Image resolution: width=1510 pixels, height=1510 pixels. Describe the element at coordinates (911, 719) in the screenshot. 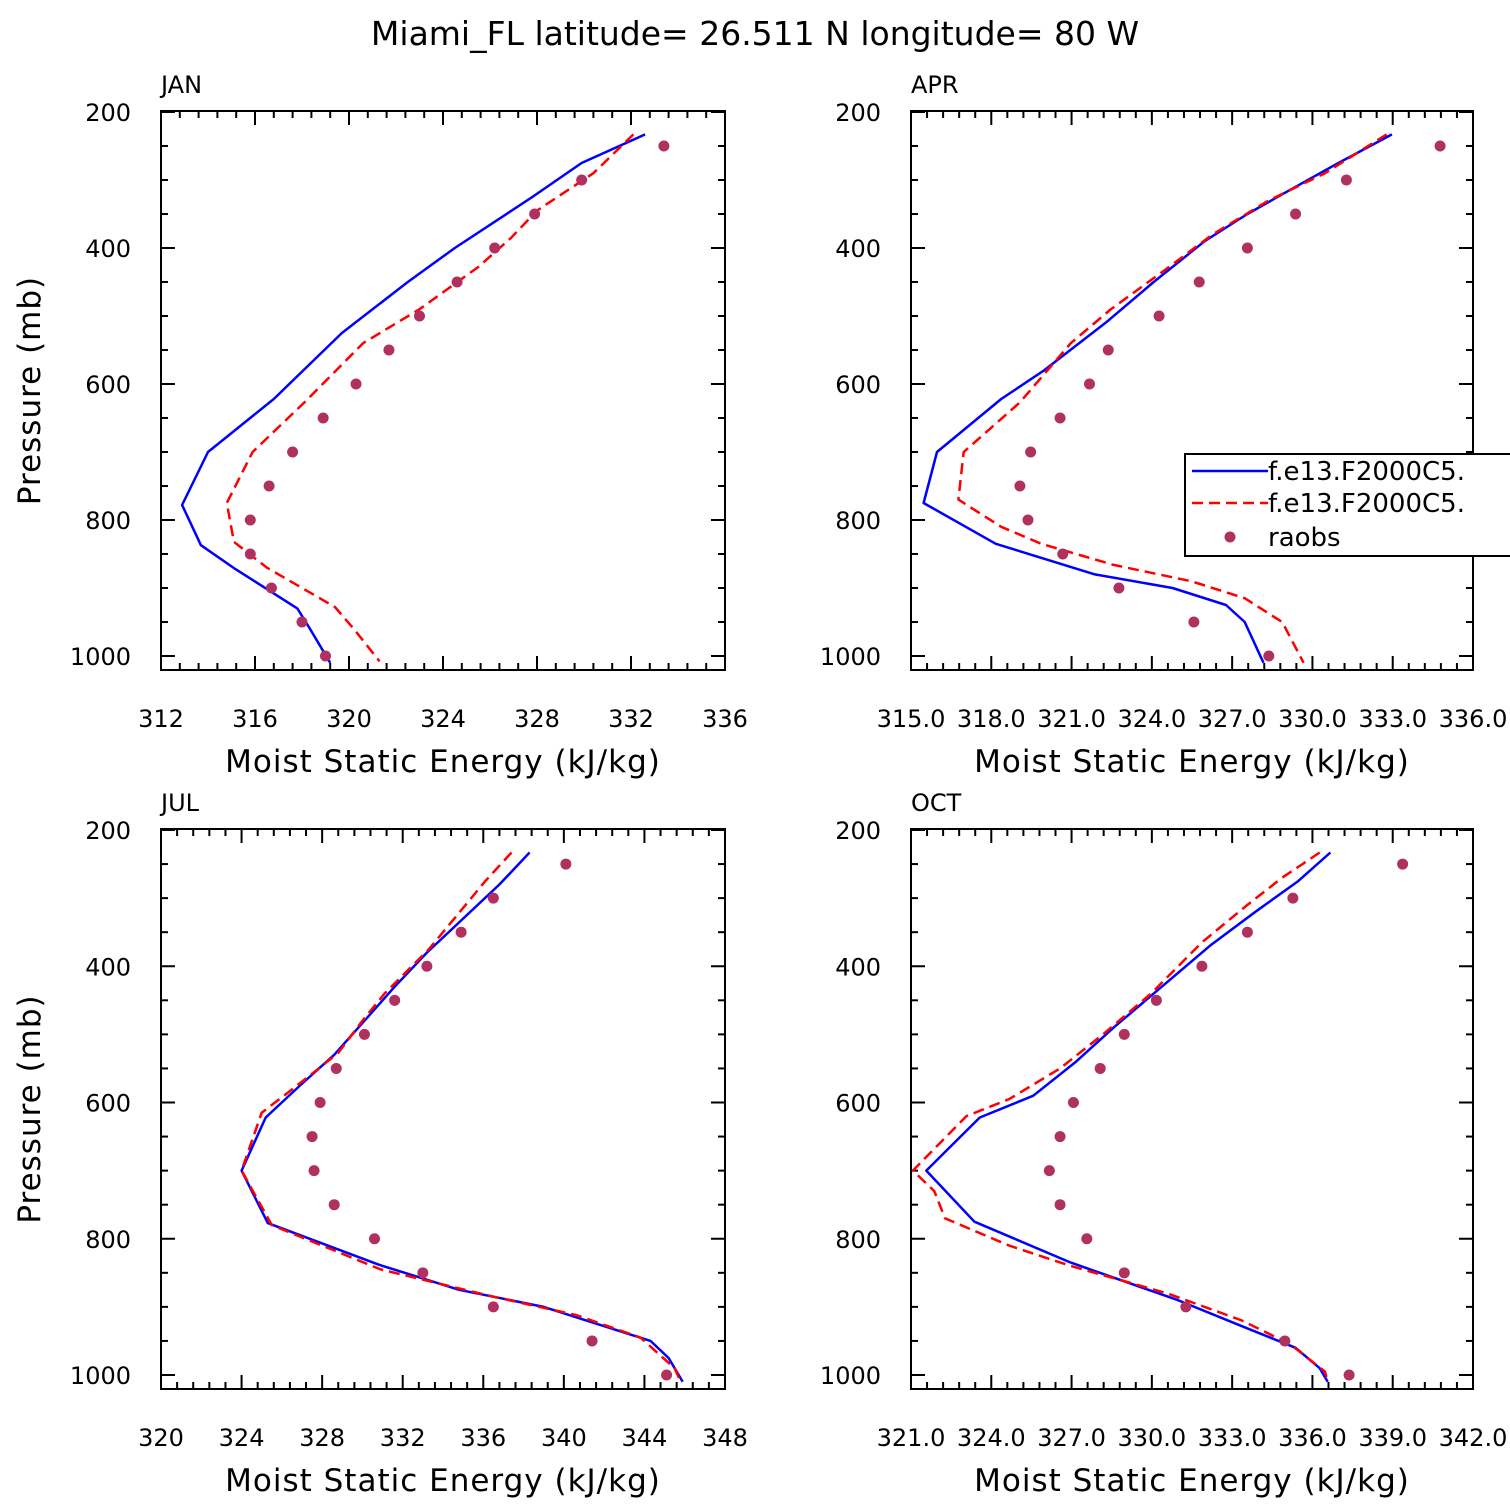

I see `x-tick-label: 315.0` at that location.